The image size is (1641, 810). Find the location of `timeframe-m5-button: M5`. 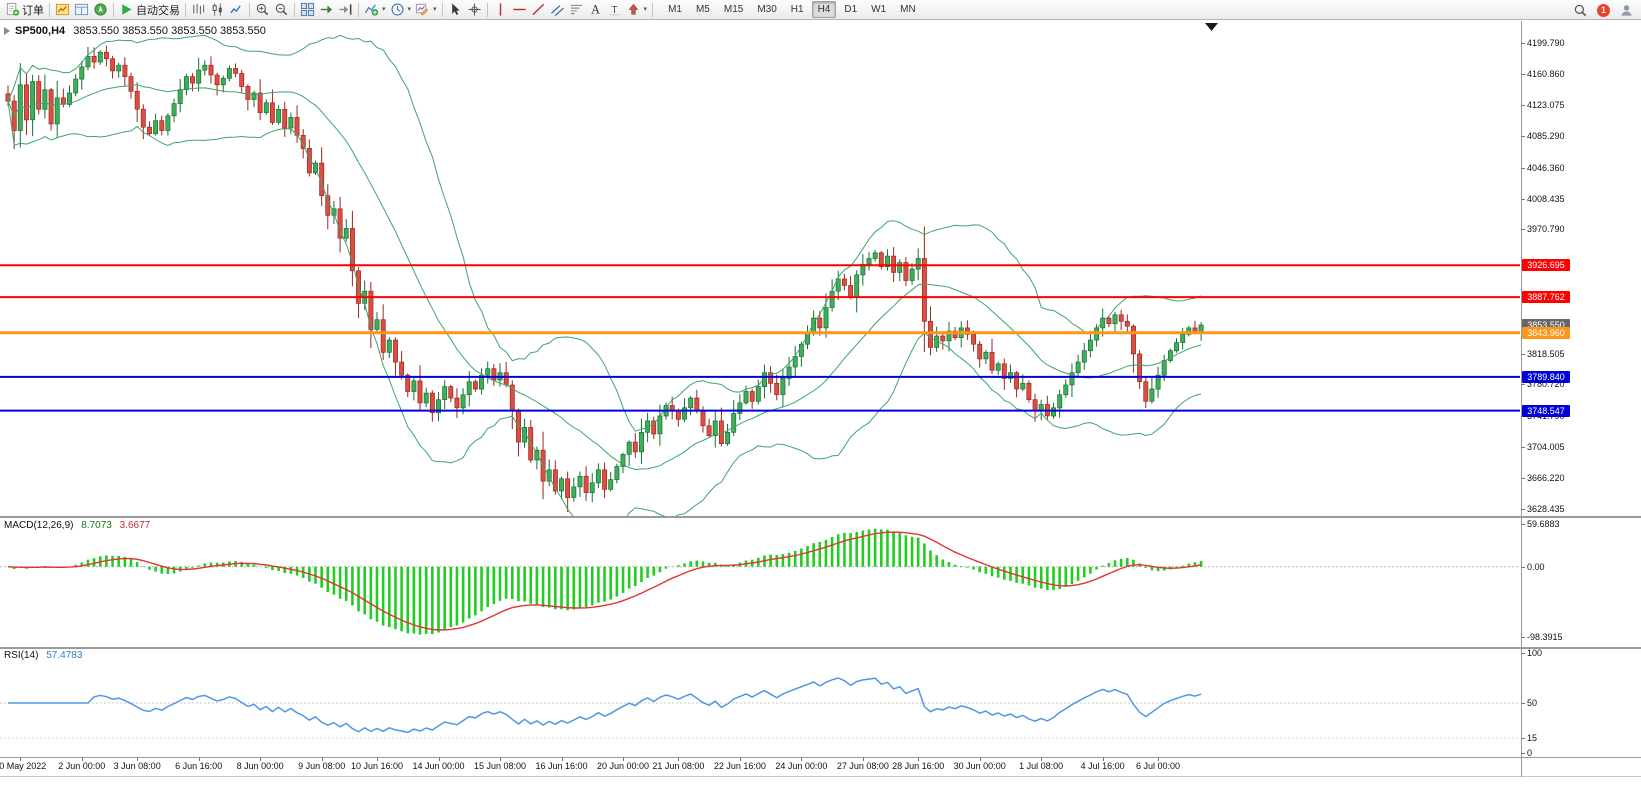

timeframe-m5-button: M5 is located at coordinates (702, 9).